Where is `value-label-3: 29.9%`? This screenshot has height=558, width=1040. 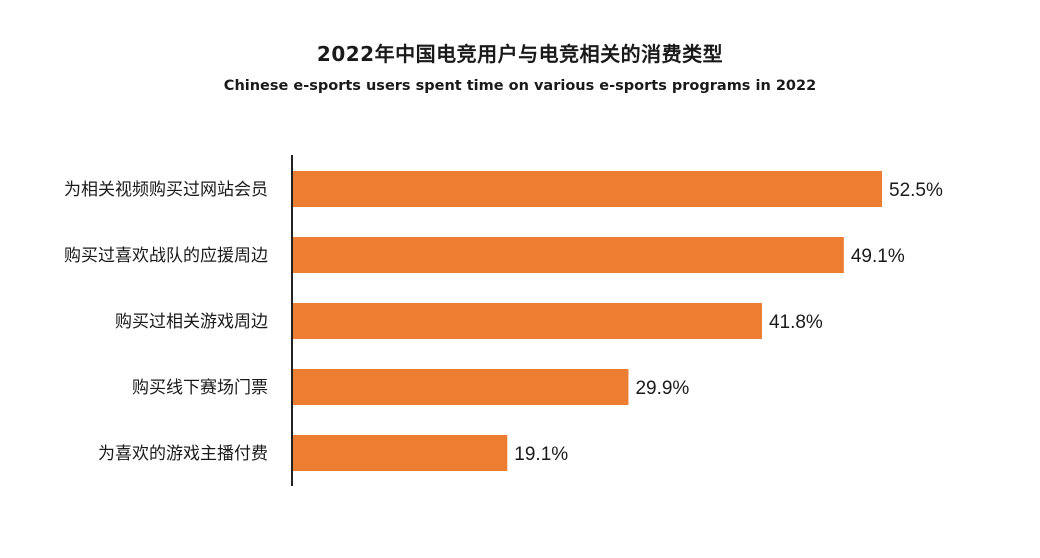
value-label-3: 29.9% is located at coordinates (662, 388).